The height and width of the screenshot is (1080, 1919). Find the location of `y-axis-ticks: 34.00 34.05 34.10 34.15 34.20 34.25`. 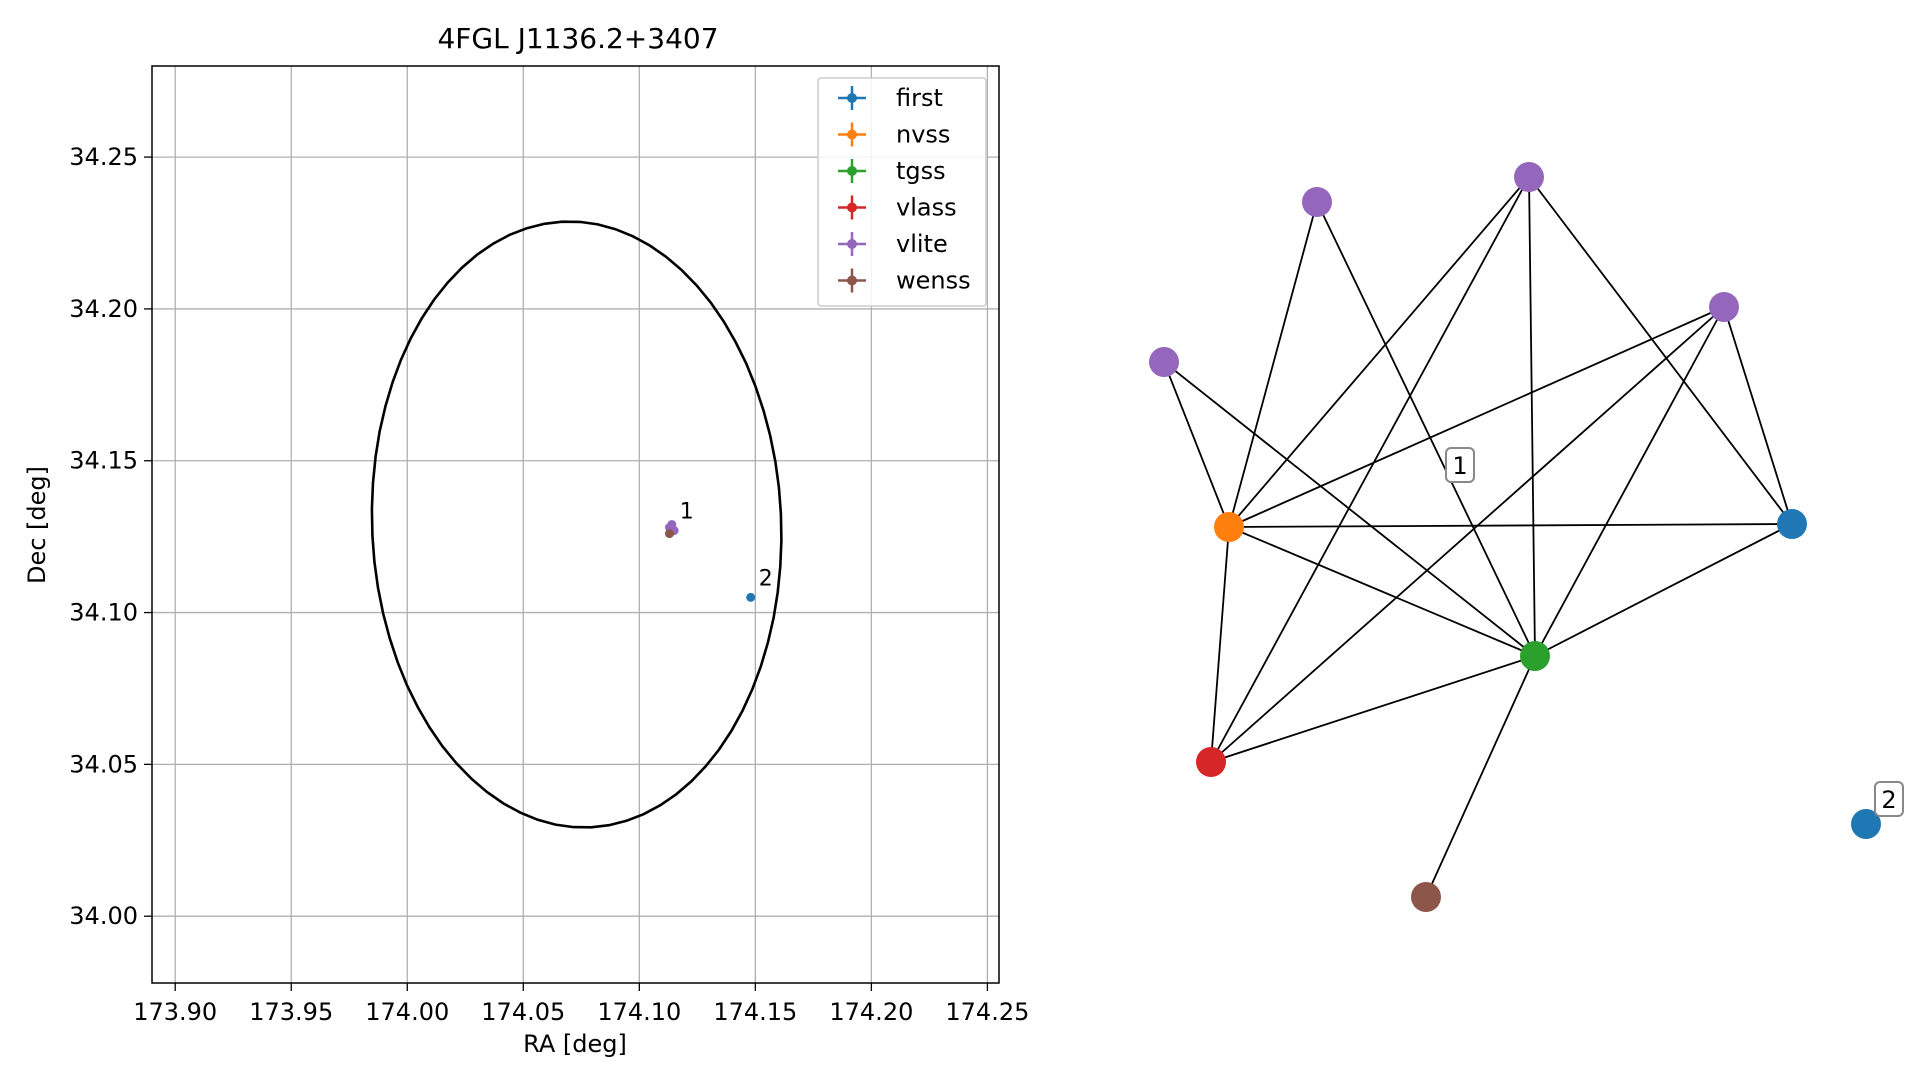

y-axis-ticks: 34.00 34.05 34.10 34.15 34.20 34.25 is located at coordinates (110, 536).